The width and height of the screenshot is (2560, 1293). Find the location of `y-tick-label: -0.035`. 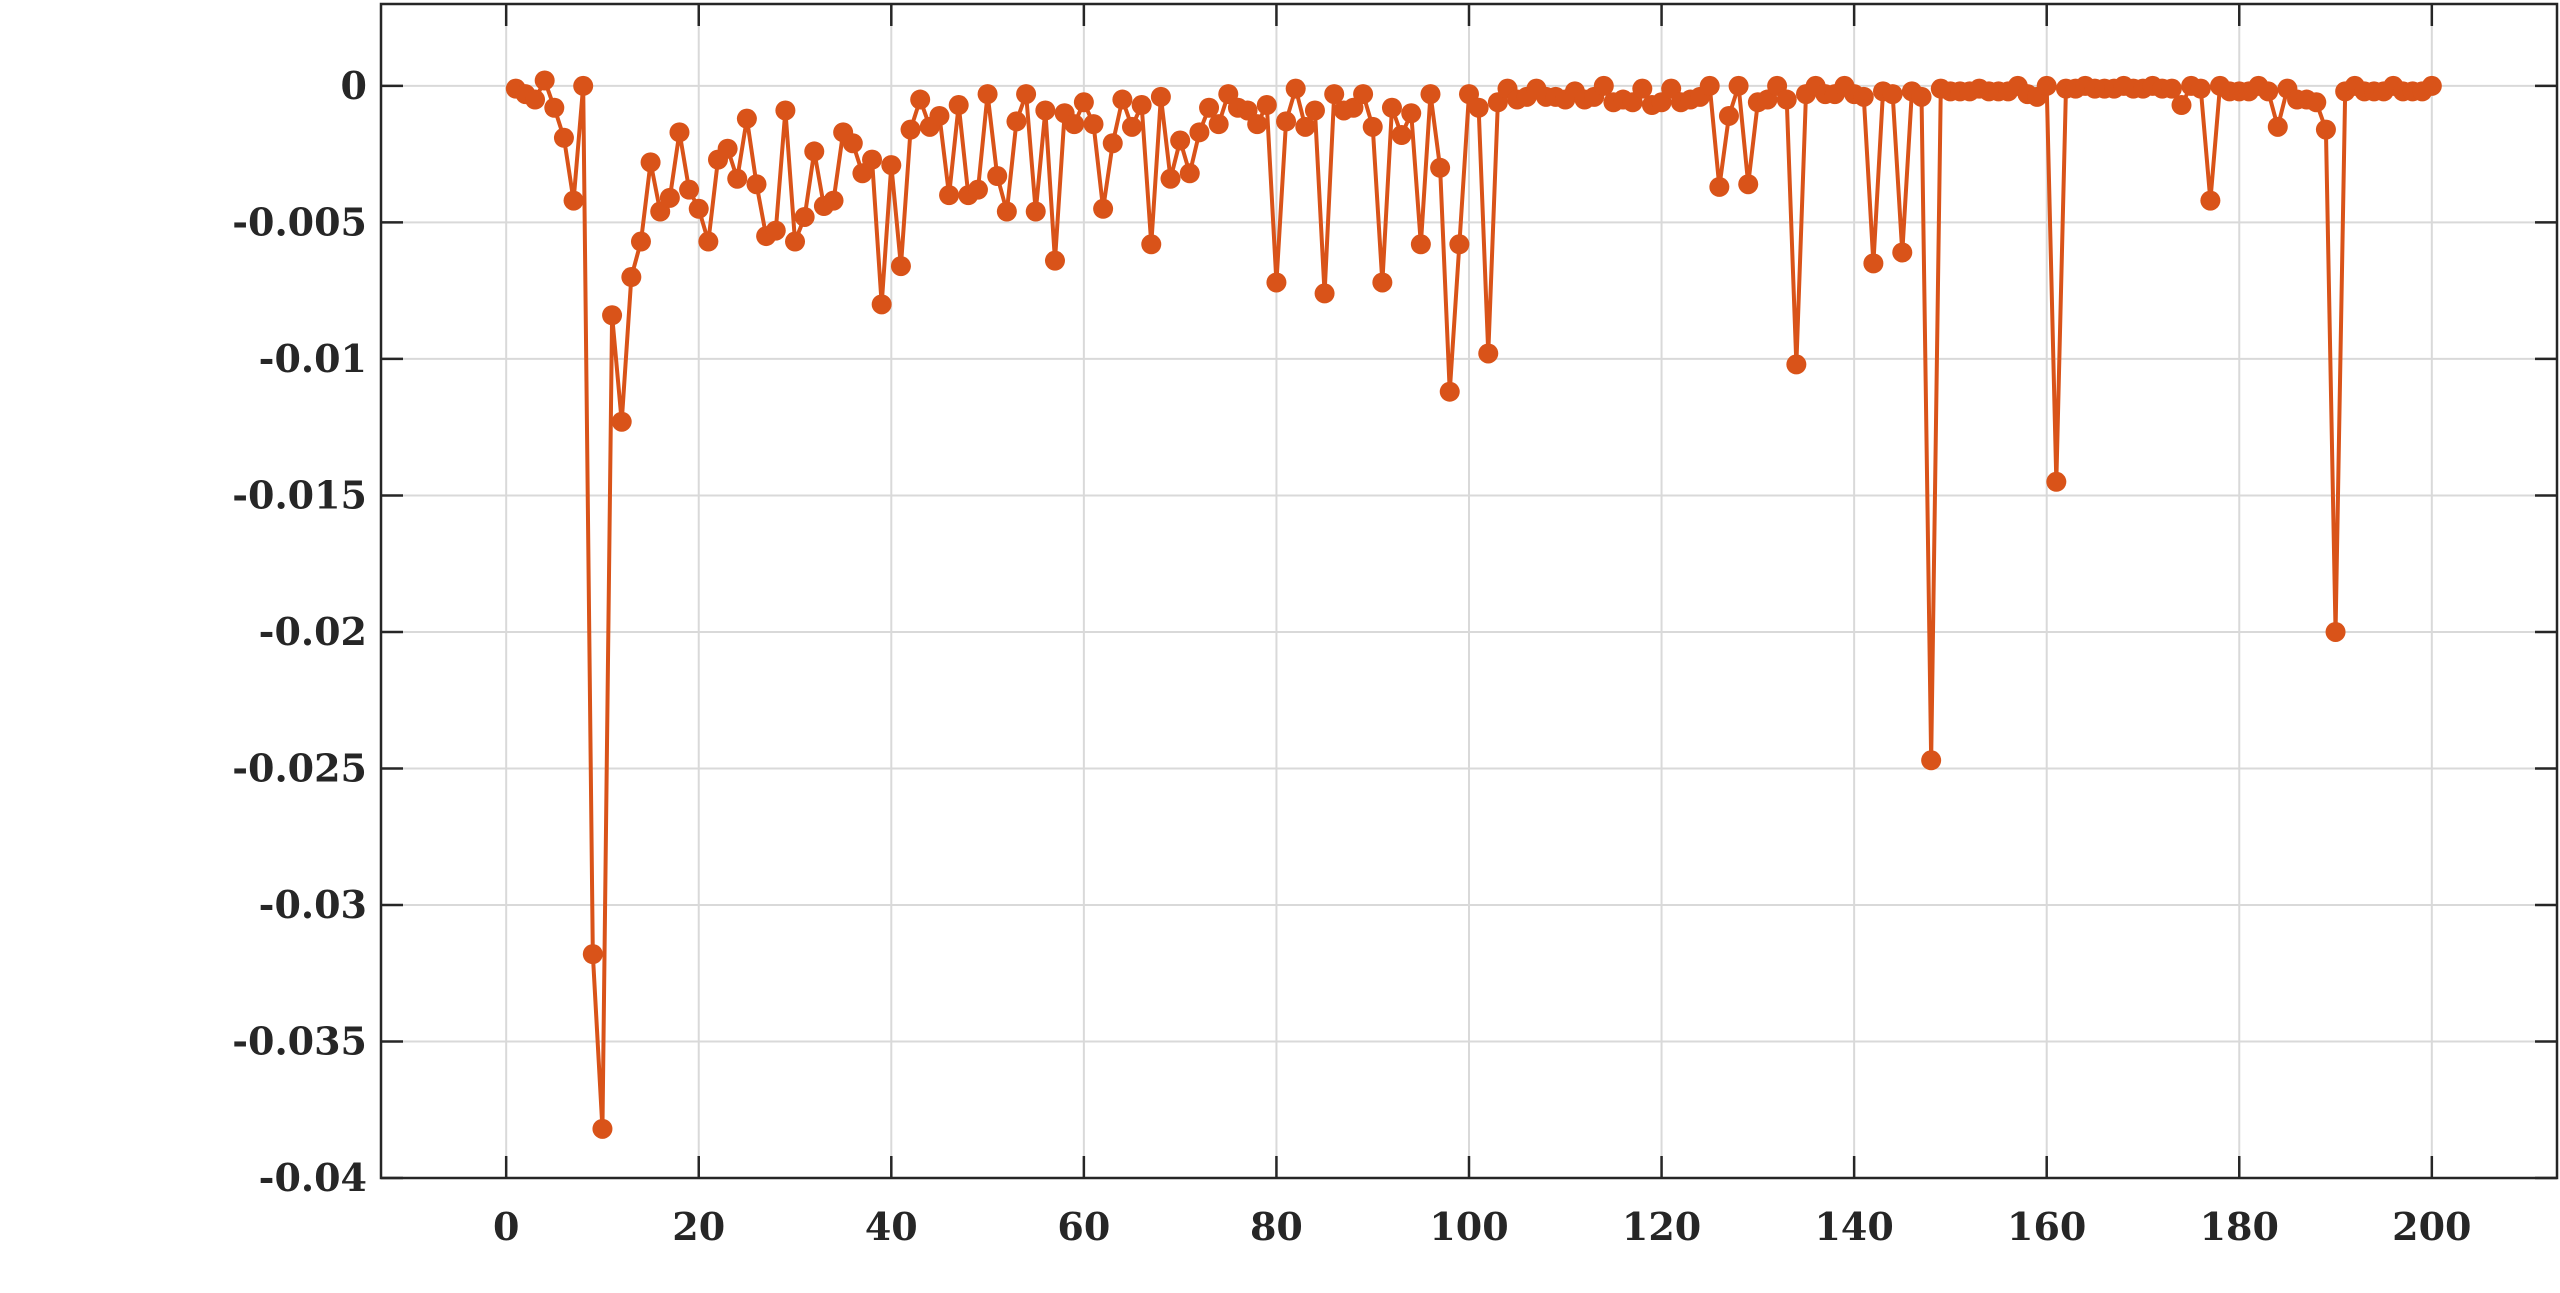

y-tick-label: -0.035 is located at coordinates (299, 1040).